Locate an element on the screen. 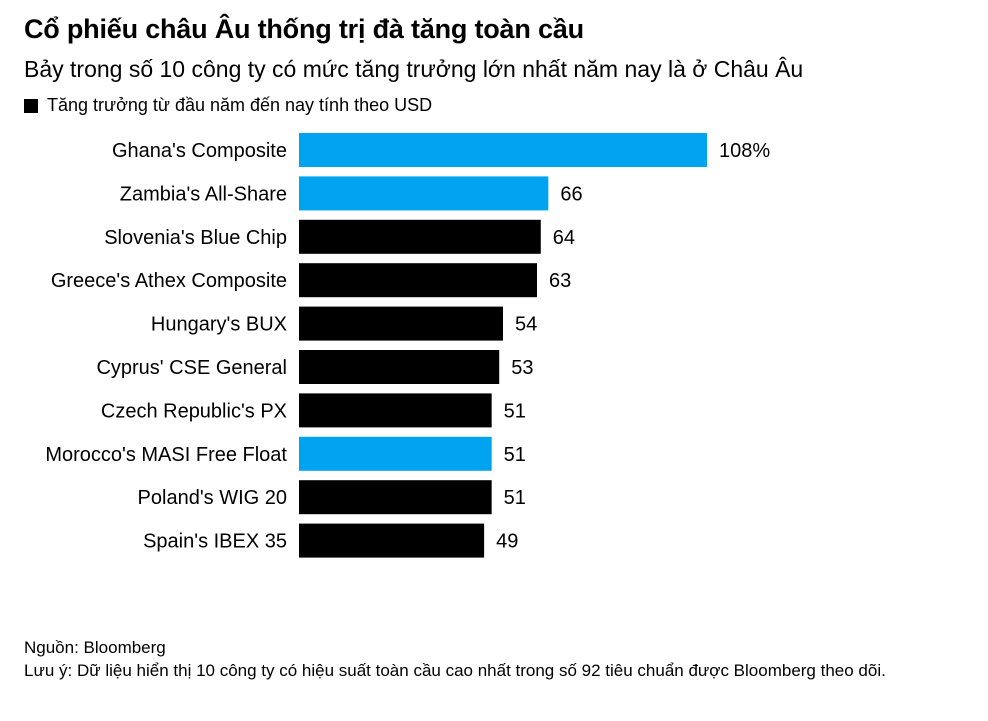 The width and height of the screenshot is (988, 721). value-label-7: 51 is located at coordinates (515, 455).